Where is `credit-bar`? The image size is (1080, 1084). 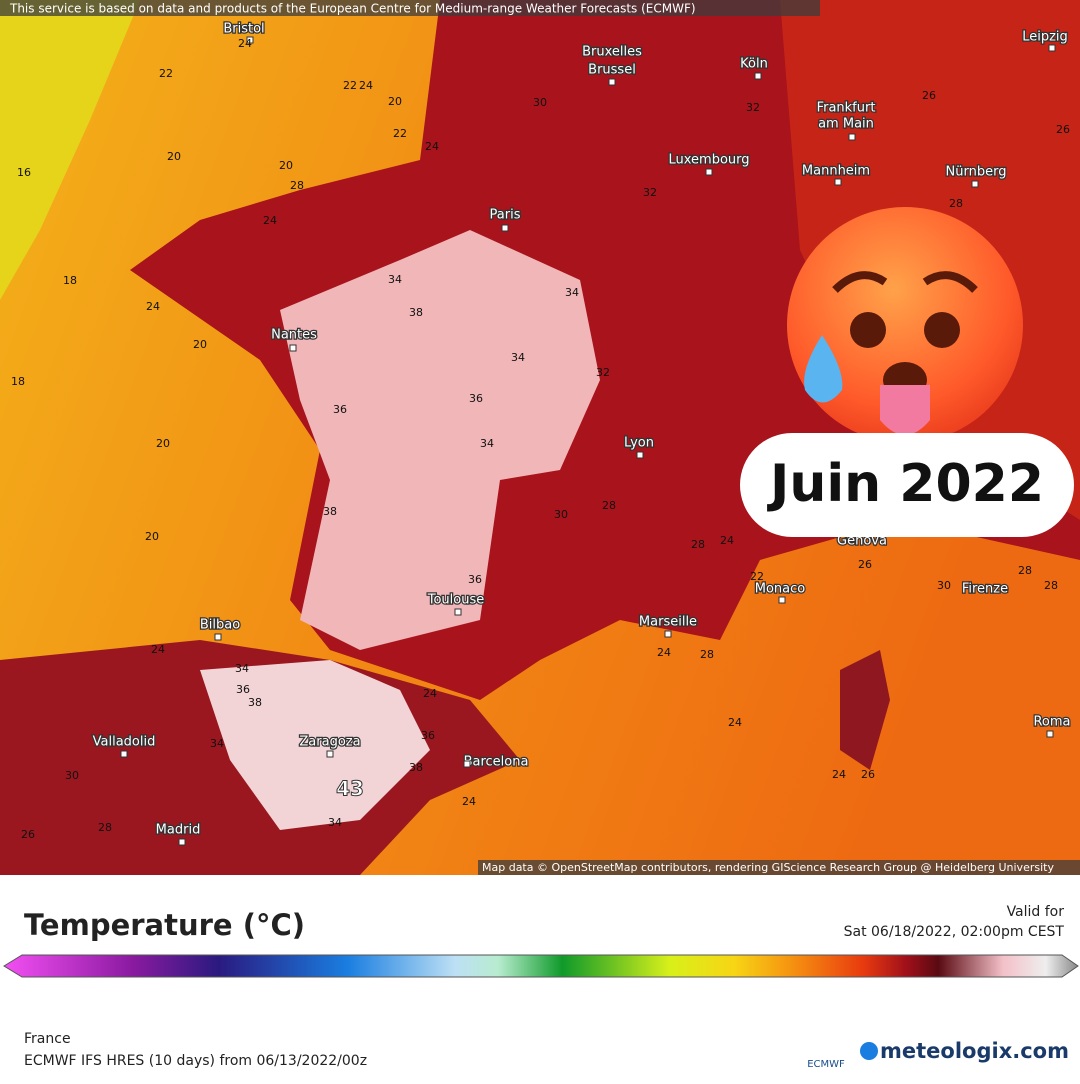
credit-bar is located at coordinates (779, 867).